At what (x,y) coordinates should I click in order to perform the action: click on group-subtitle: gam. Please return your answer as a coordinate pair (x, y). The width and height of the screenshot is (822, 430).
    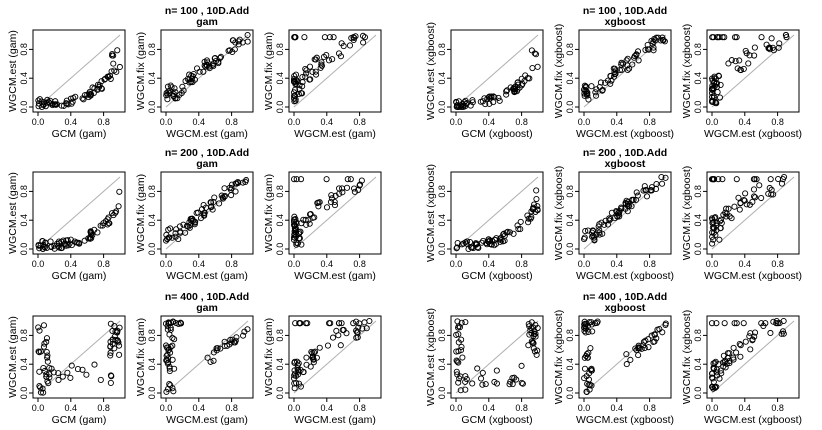
    Looking at the image, I should click on (207, 22).